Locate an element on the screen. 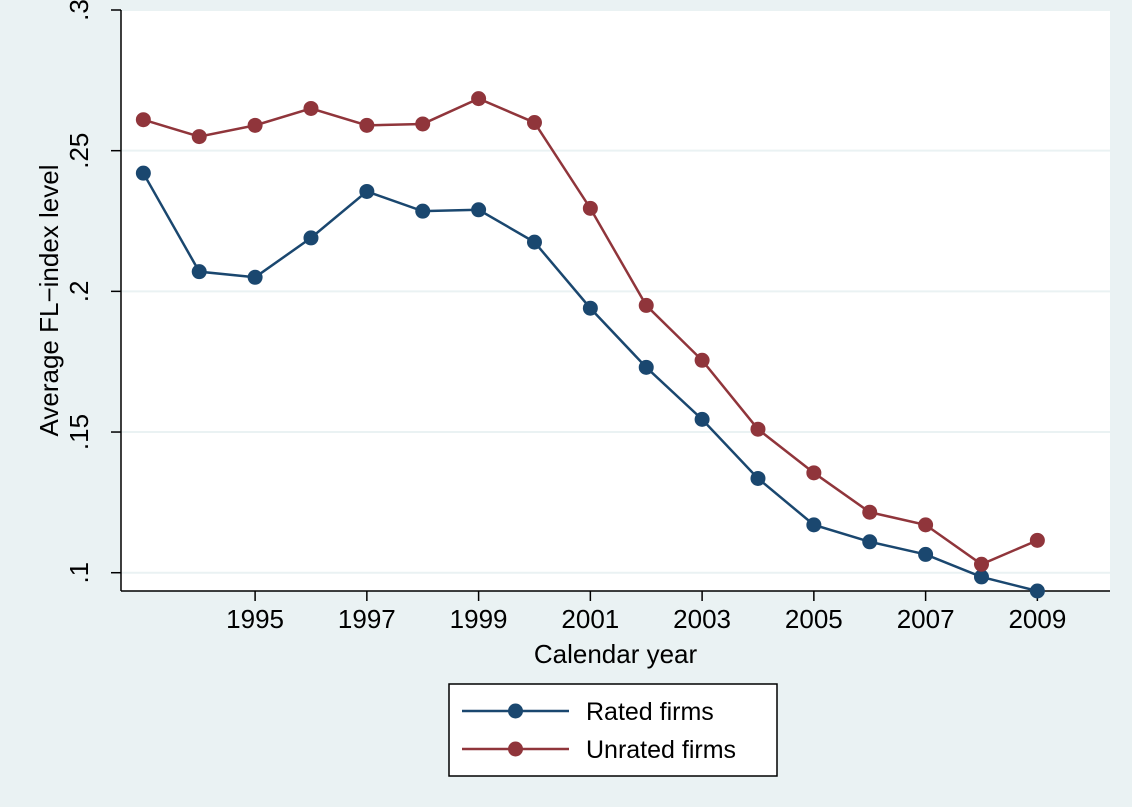 Image resolution: width=1132 pixels, height=807 pixels. x-tick-label: 1999 is located at coordinates (479, 619).